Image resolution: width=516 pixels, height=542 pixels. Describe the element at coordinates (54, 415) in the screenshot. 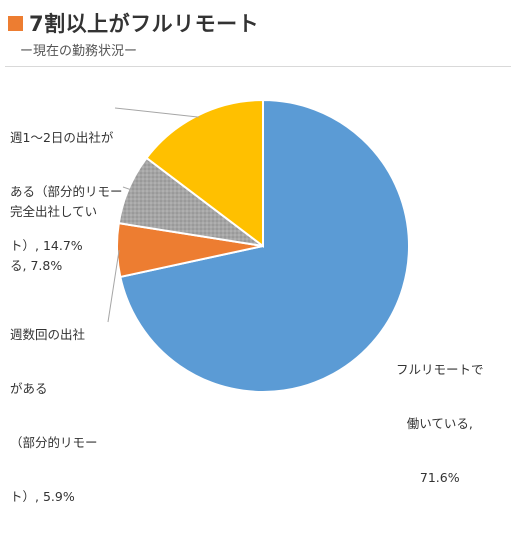

I see `pie-label-weekly-several: 週数回の出社 がある （部分的リモー ト）, 5.9%` at that location.